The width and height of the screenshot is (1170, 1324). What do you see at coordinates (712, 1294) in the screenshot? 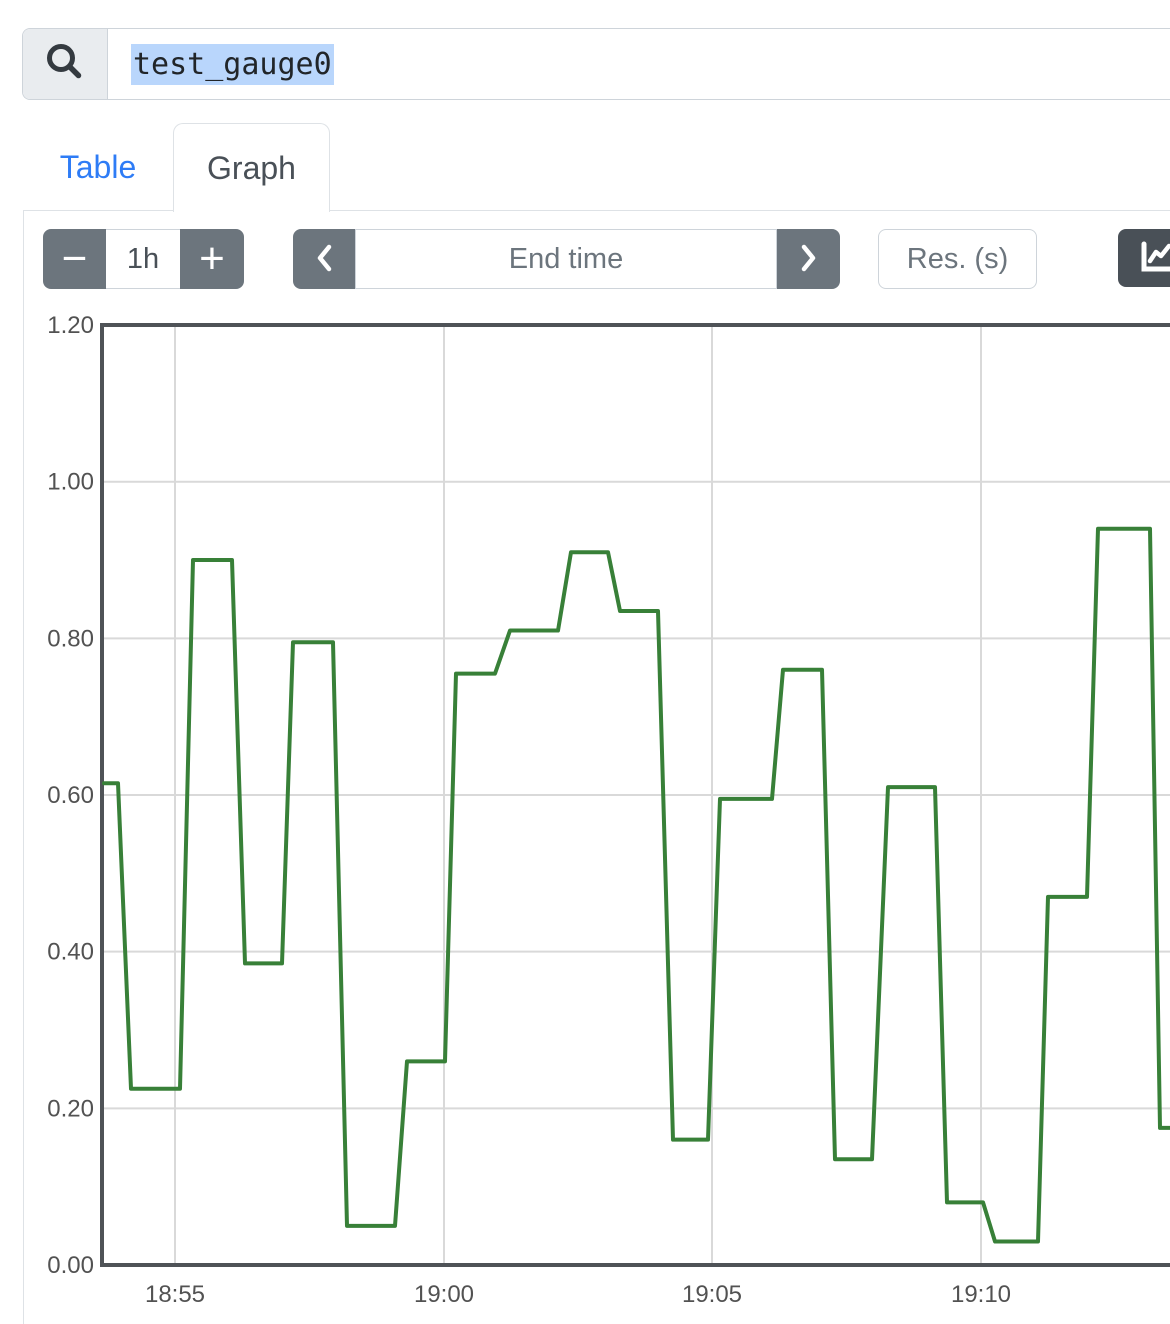
I see `x-axis-tick-label: 19:05` at bounding box center [712, 1294].